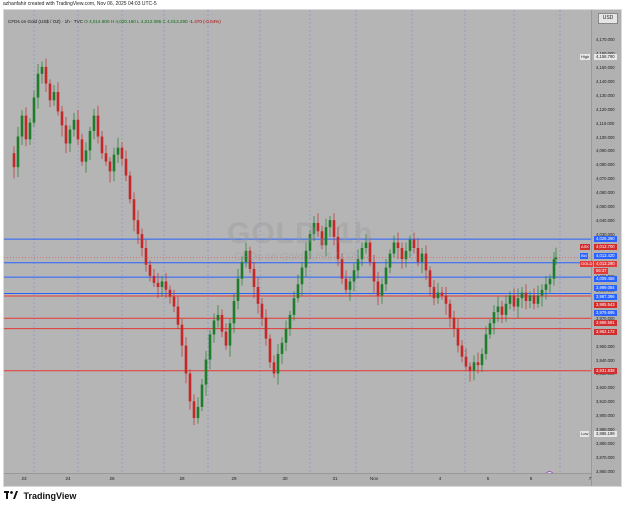 This screenshot has width=625, height=509. Describe the element at coordinates (605, 95) in the screenshot. I see `price-tick-label: 4,130.000` at that location.